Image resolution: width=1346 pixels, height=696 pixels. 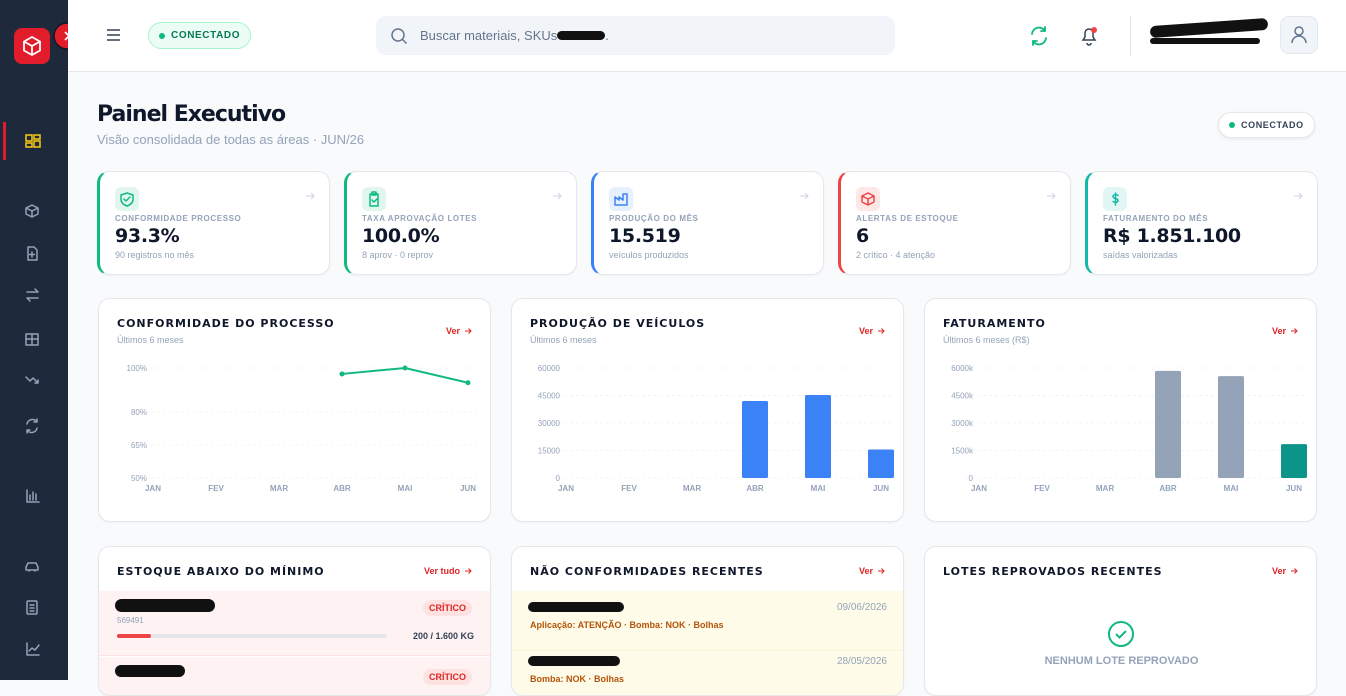 What do you see at coordinates (139, 445) in the screenshot?
I see `y-tick-label: 65%` at bounding box center [139, 445].